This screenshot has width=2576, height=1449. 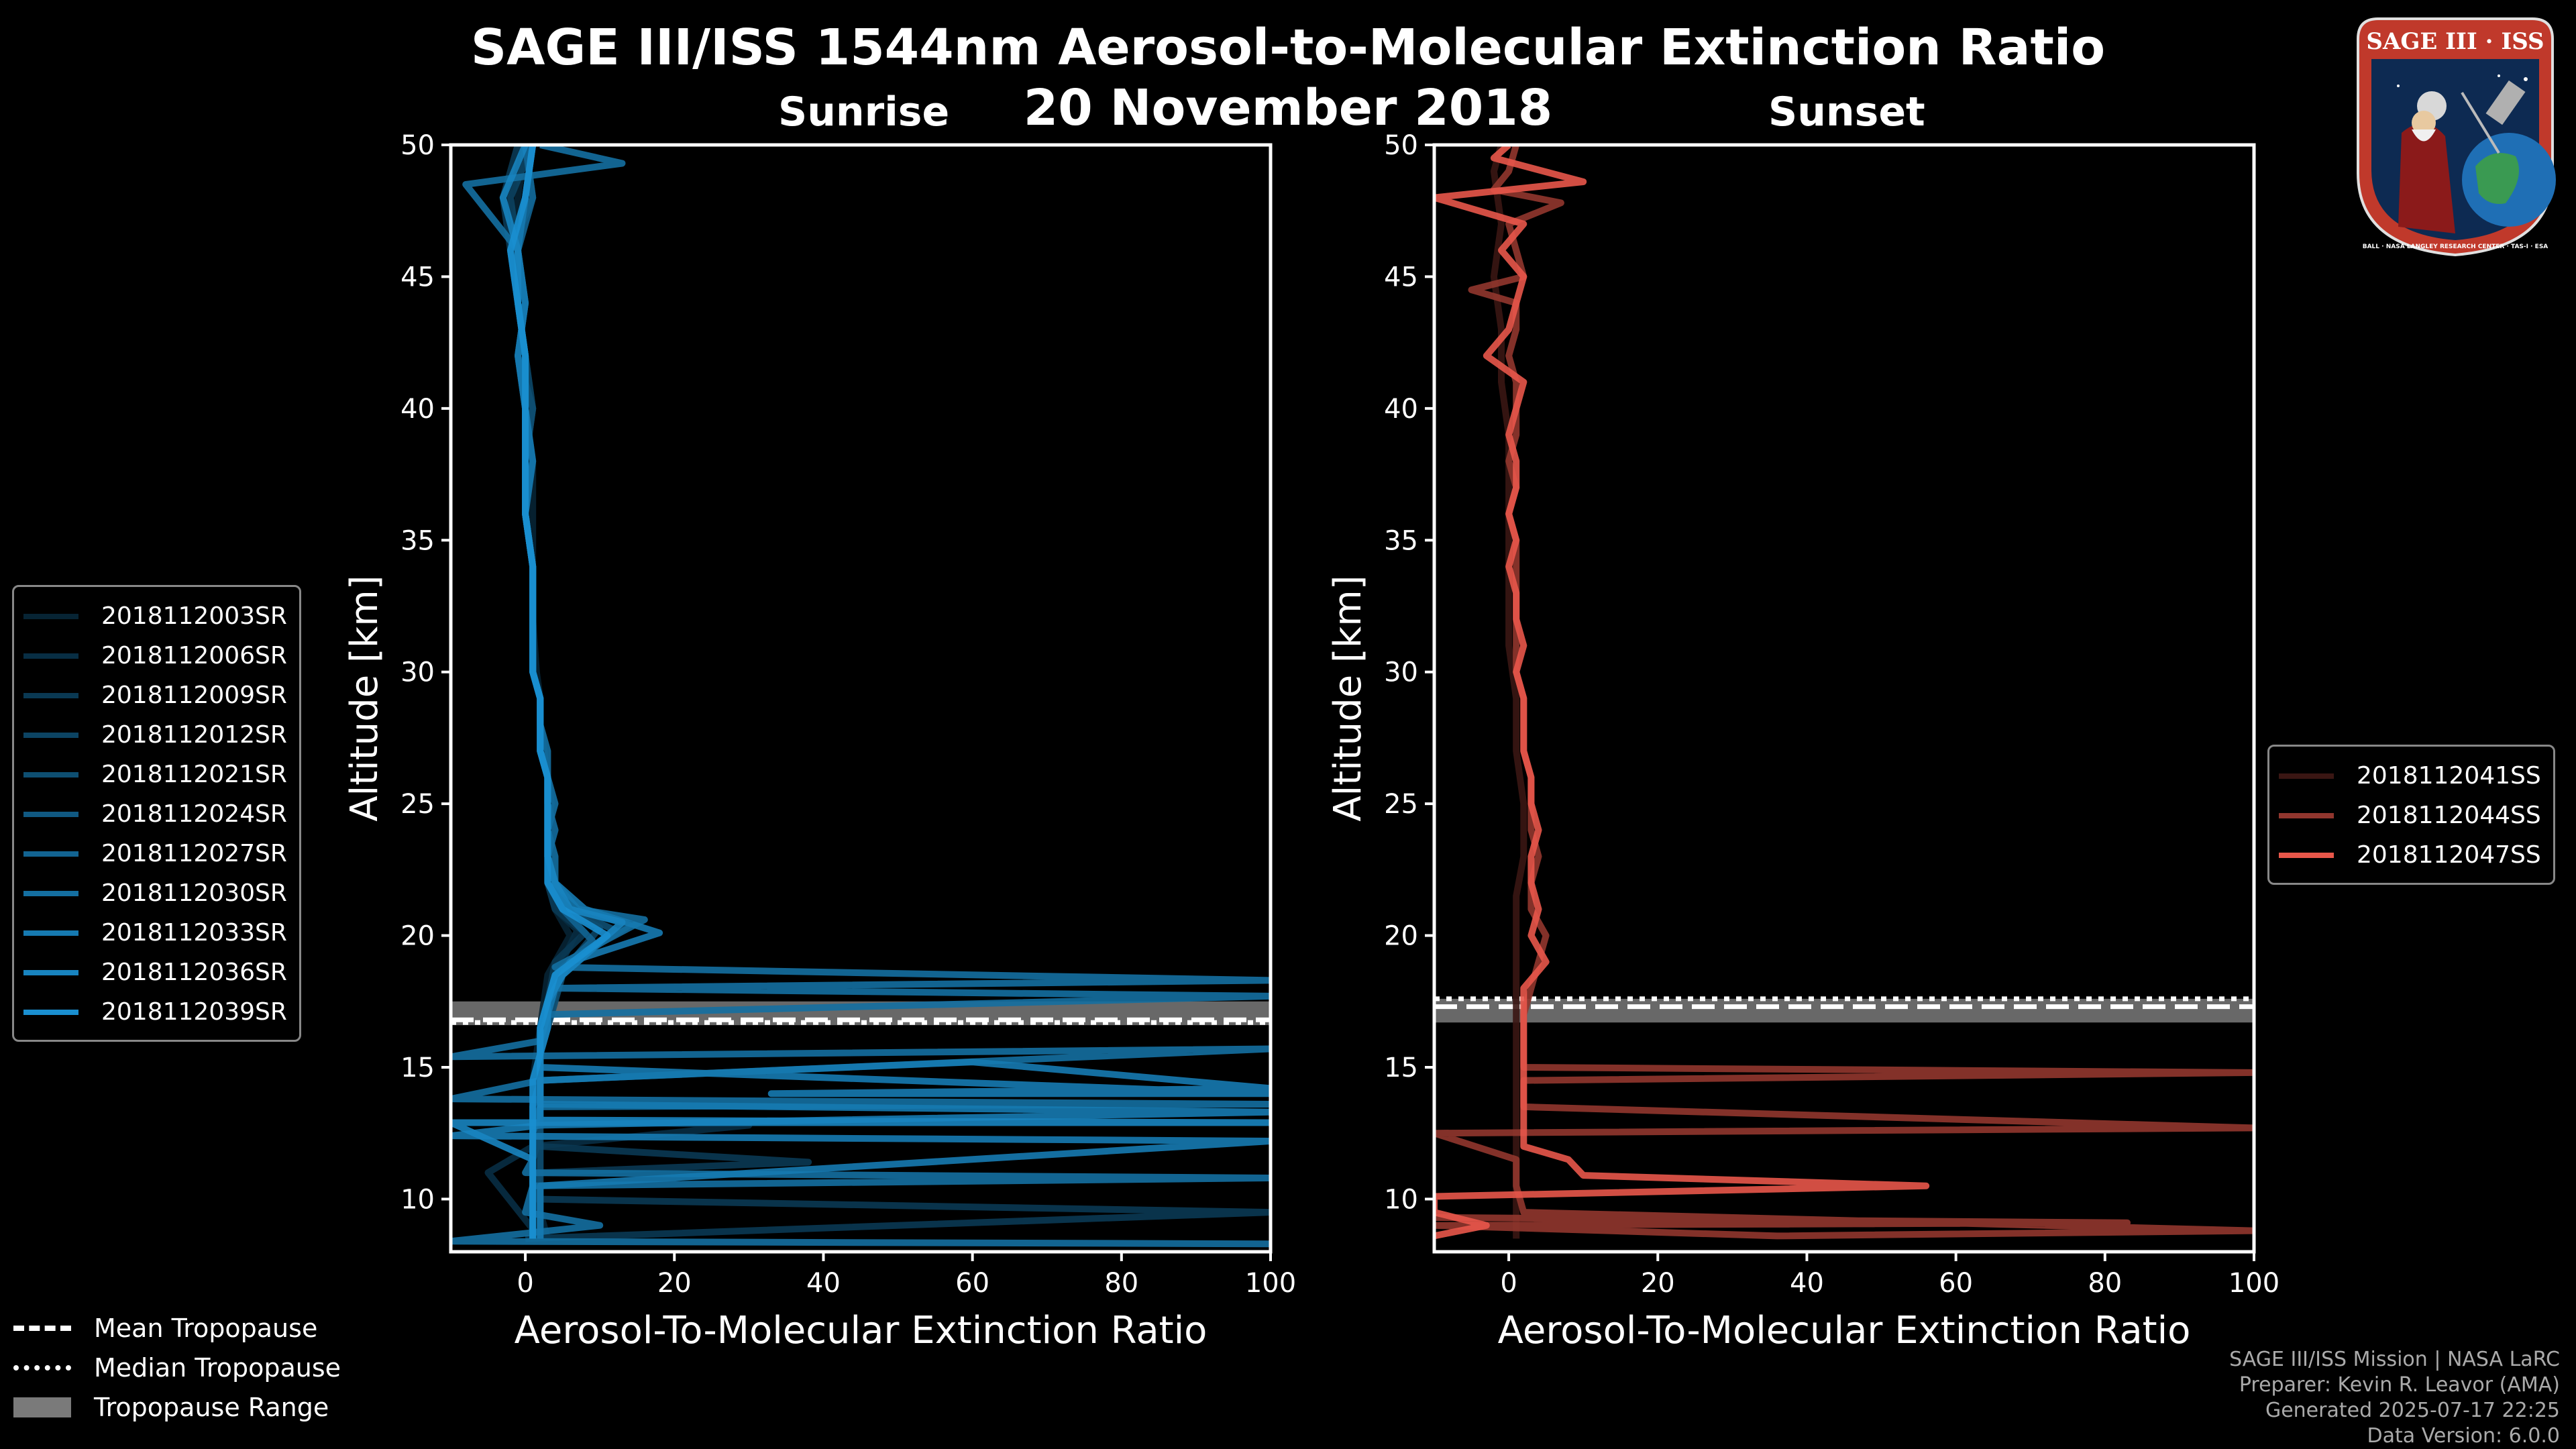 I want to click on legend-label: Mean Tropopause, so click(x=206, y=1328).